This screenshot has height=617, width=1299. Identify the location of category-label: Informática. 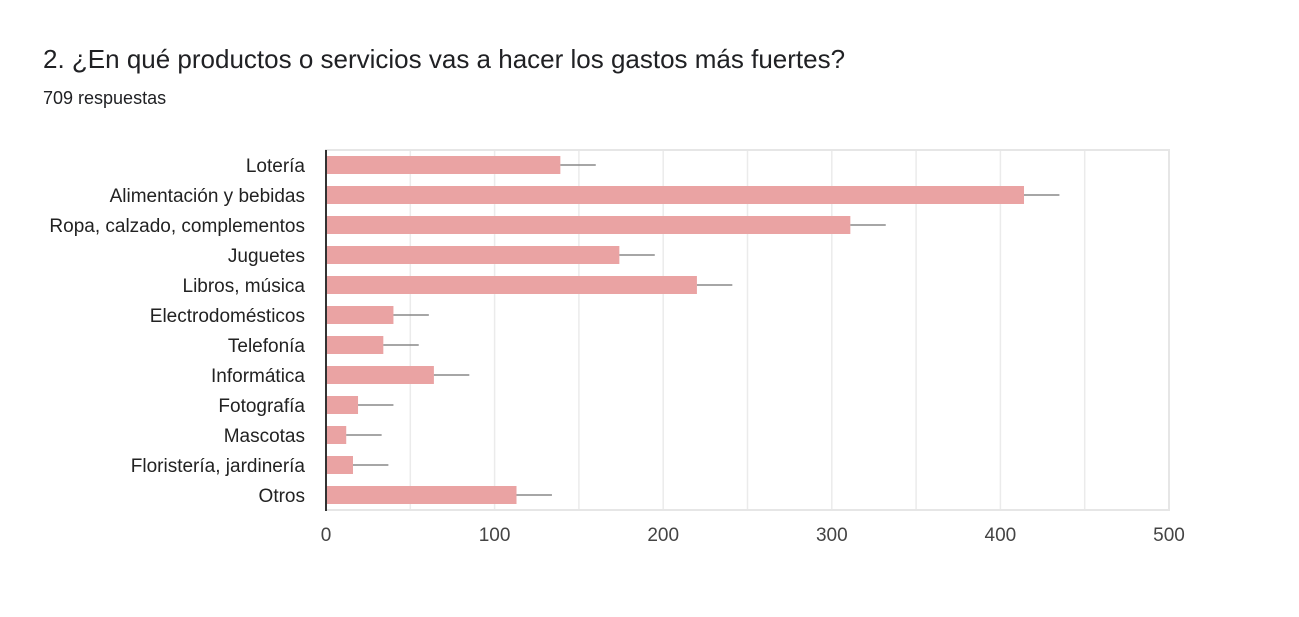
(258, 376).